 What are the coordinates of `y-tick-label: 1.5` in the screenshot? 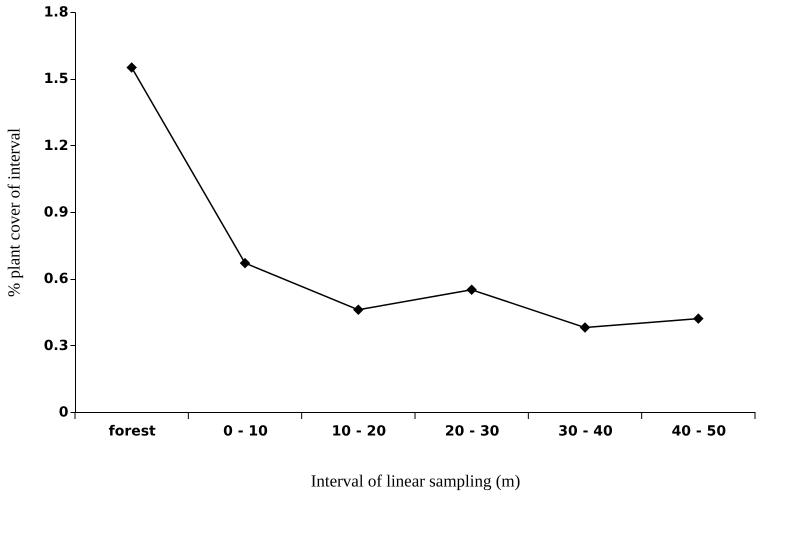 It's located at (56, 79).